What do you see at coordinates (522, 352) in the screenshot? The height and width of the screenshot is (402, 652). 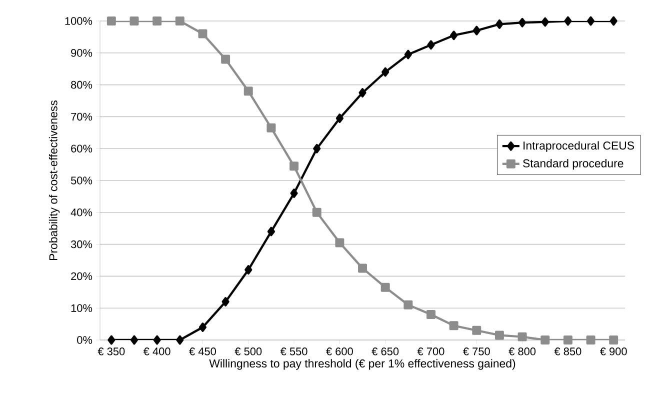 I see `x-tick-label: € 800` at bounding box center [522, 352].